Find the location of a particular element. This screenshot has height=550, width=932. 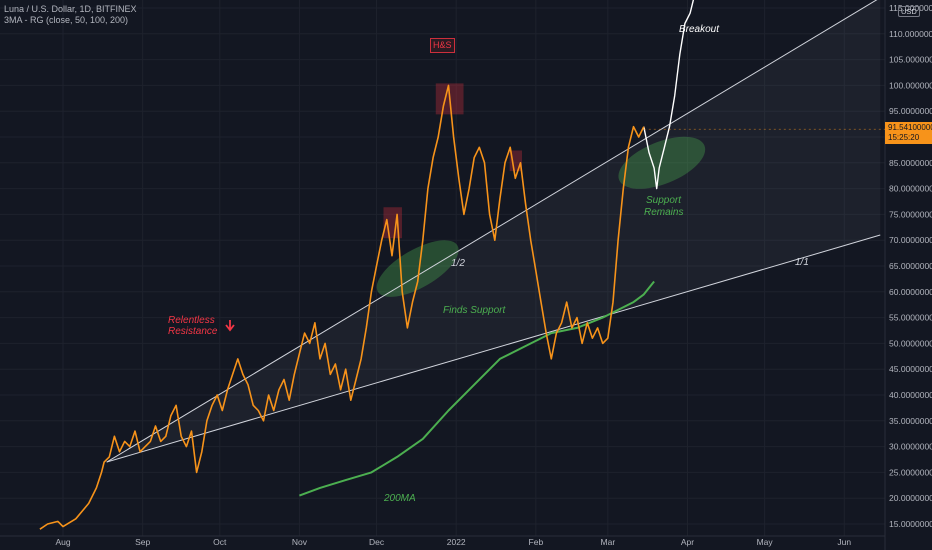

last-price-tag: 91.54100000 15:25:20 is located at coordinates (908, 133).